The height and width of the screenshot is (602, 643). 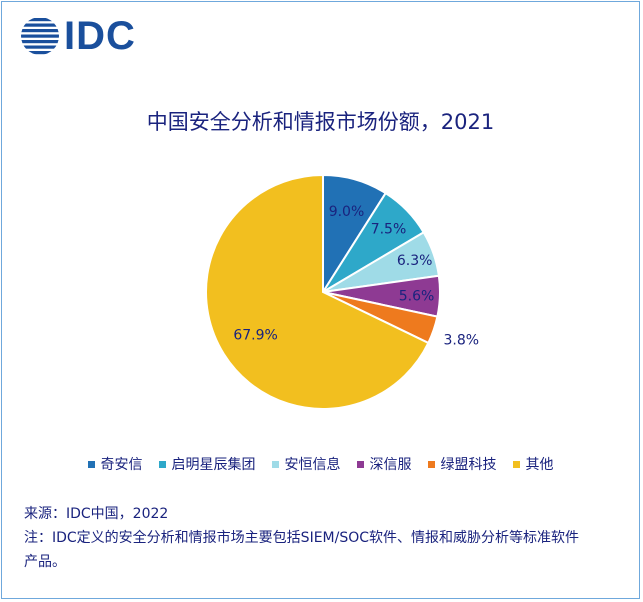 I want to click on idc-logo: IDC, so click(x=78, y=36).